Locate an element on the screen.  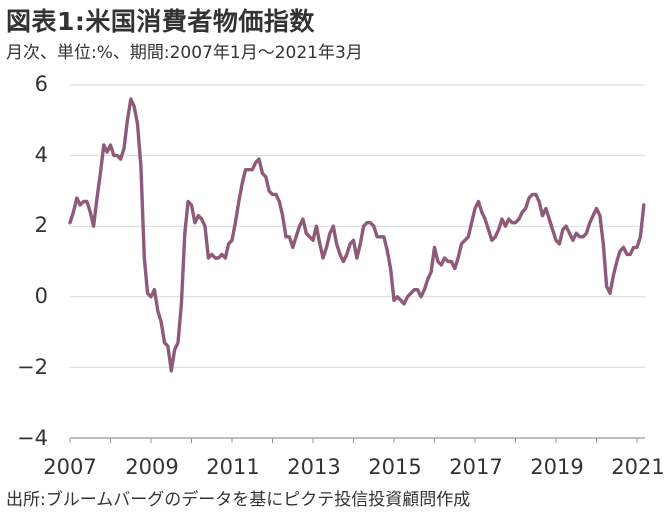
x-tick-label: 2011 is located at coordinates (232, 467).